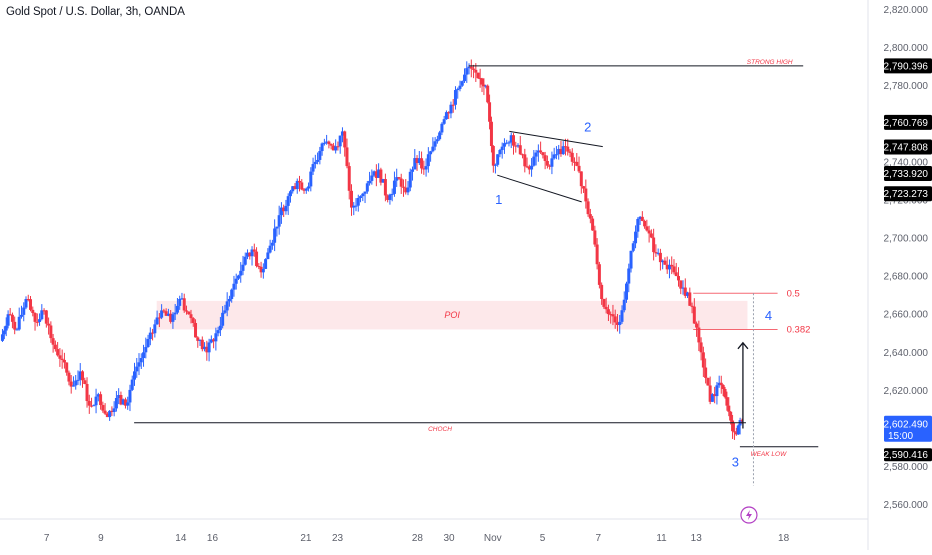  What do you see at coordinates (95, 12) in the screenshot?
I see `chart-title: Gold Spot / U.S. Dollar, 3h, OANDA` at bounding box center [95, 12].